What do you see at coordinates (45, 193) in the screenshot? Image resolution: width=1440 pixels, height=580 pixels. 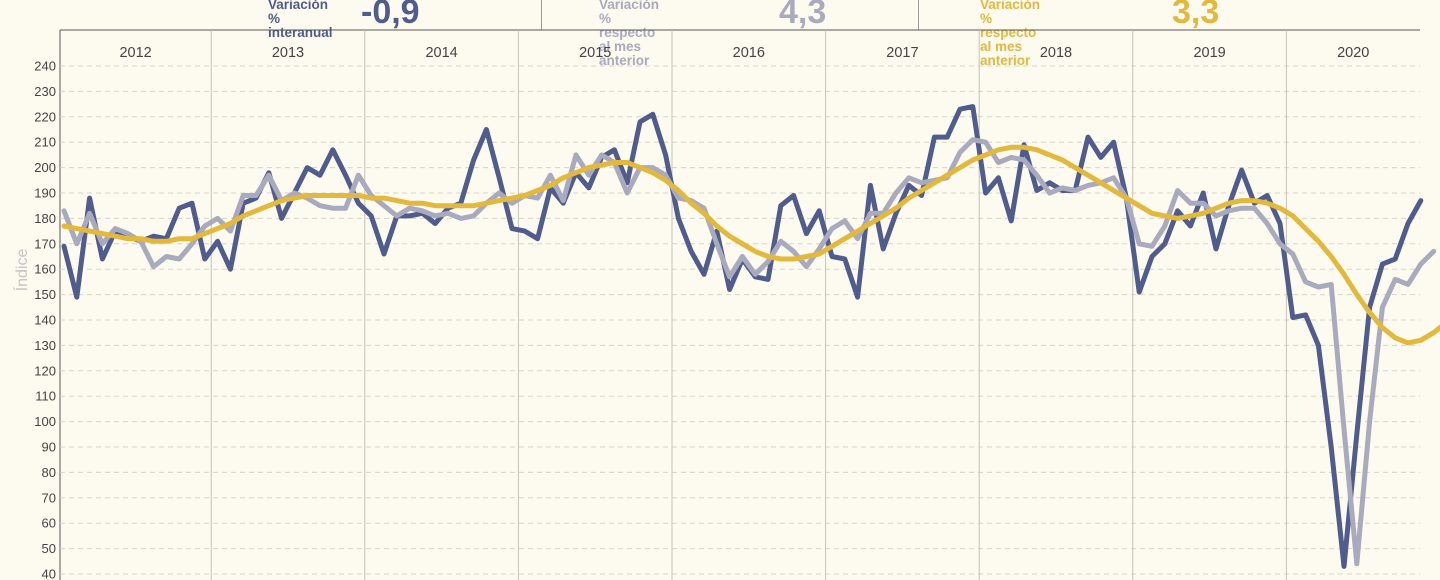 I see `y-tick-label: 190` at bounding box center [45, 193].